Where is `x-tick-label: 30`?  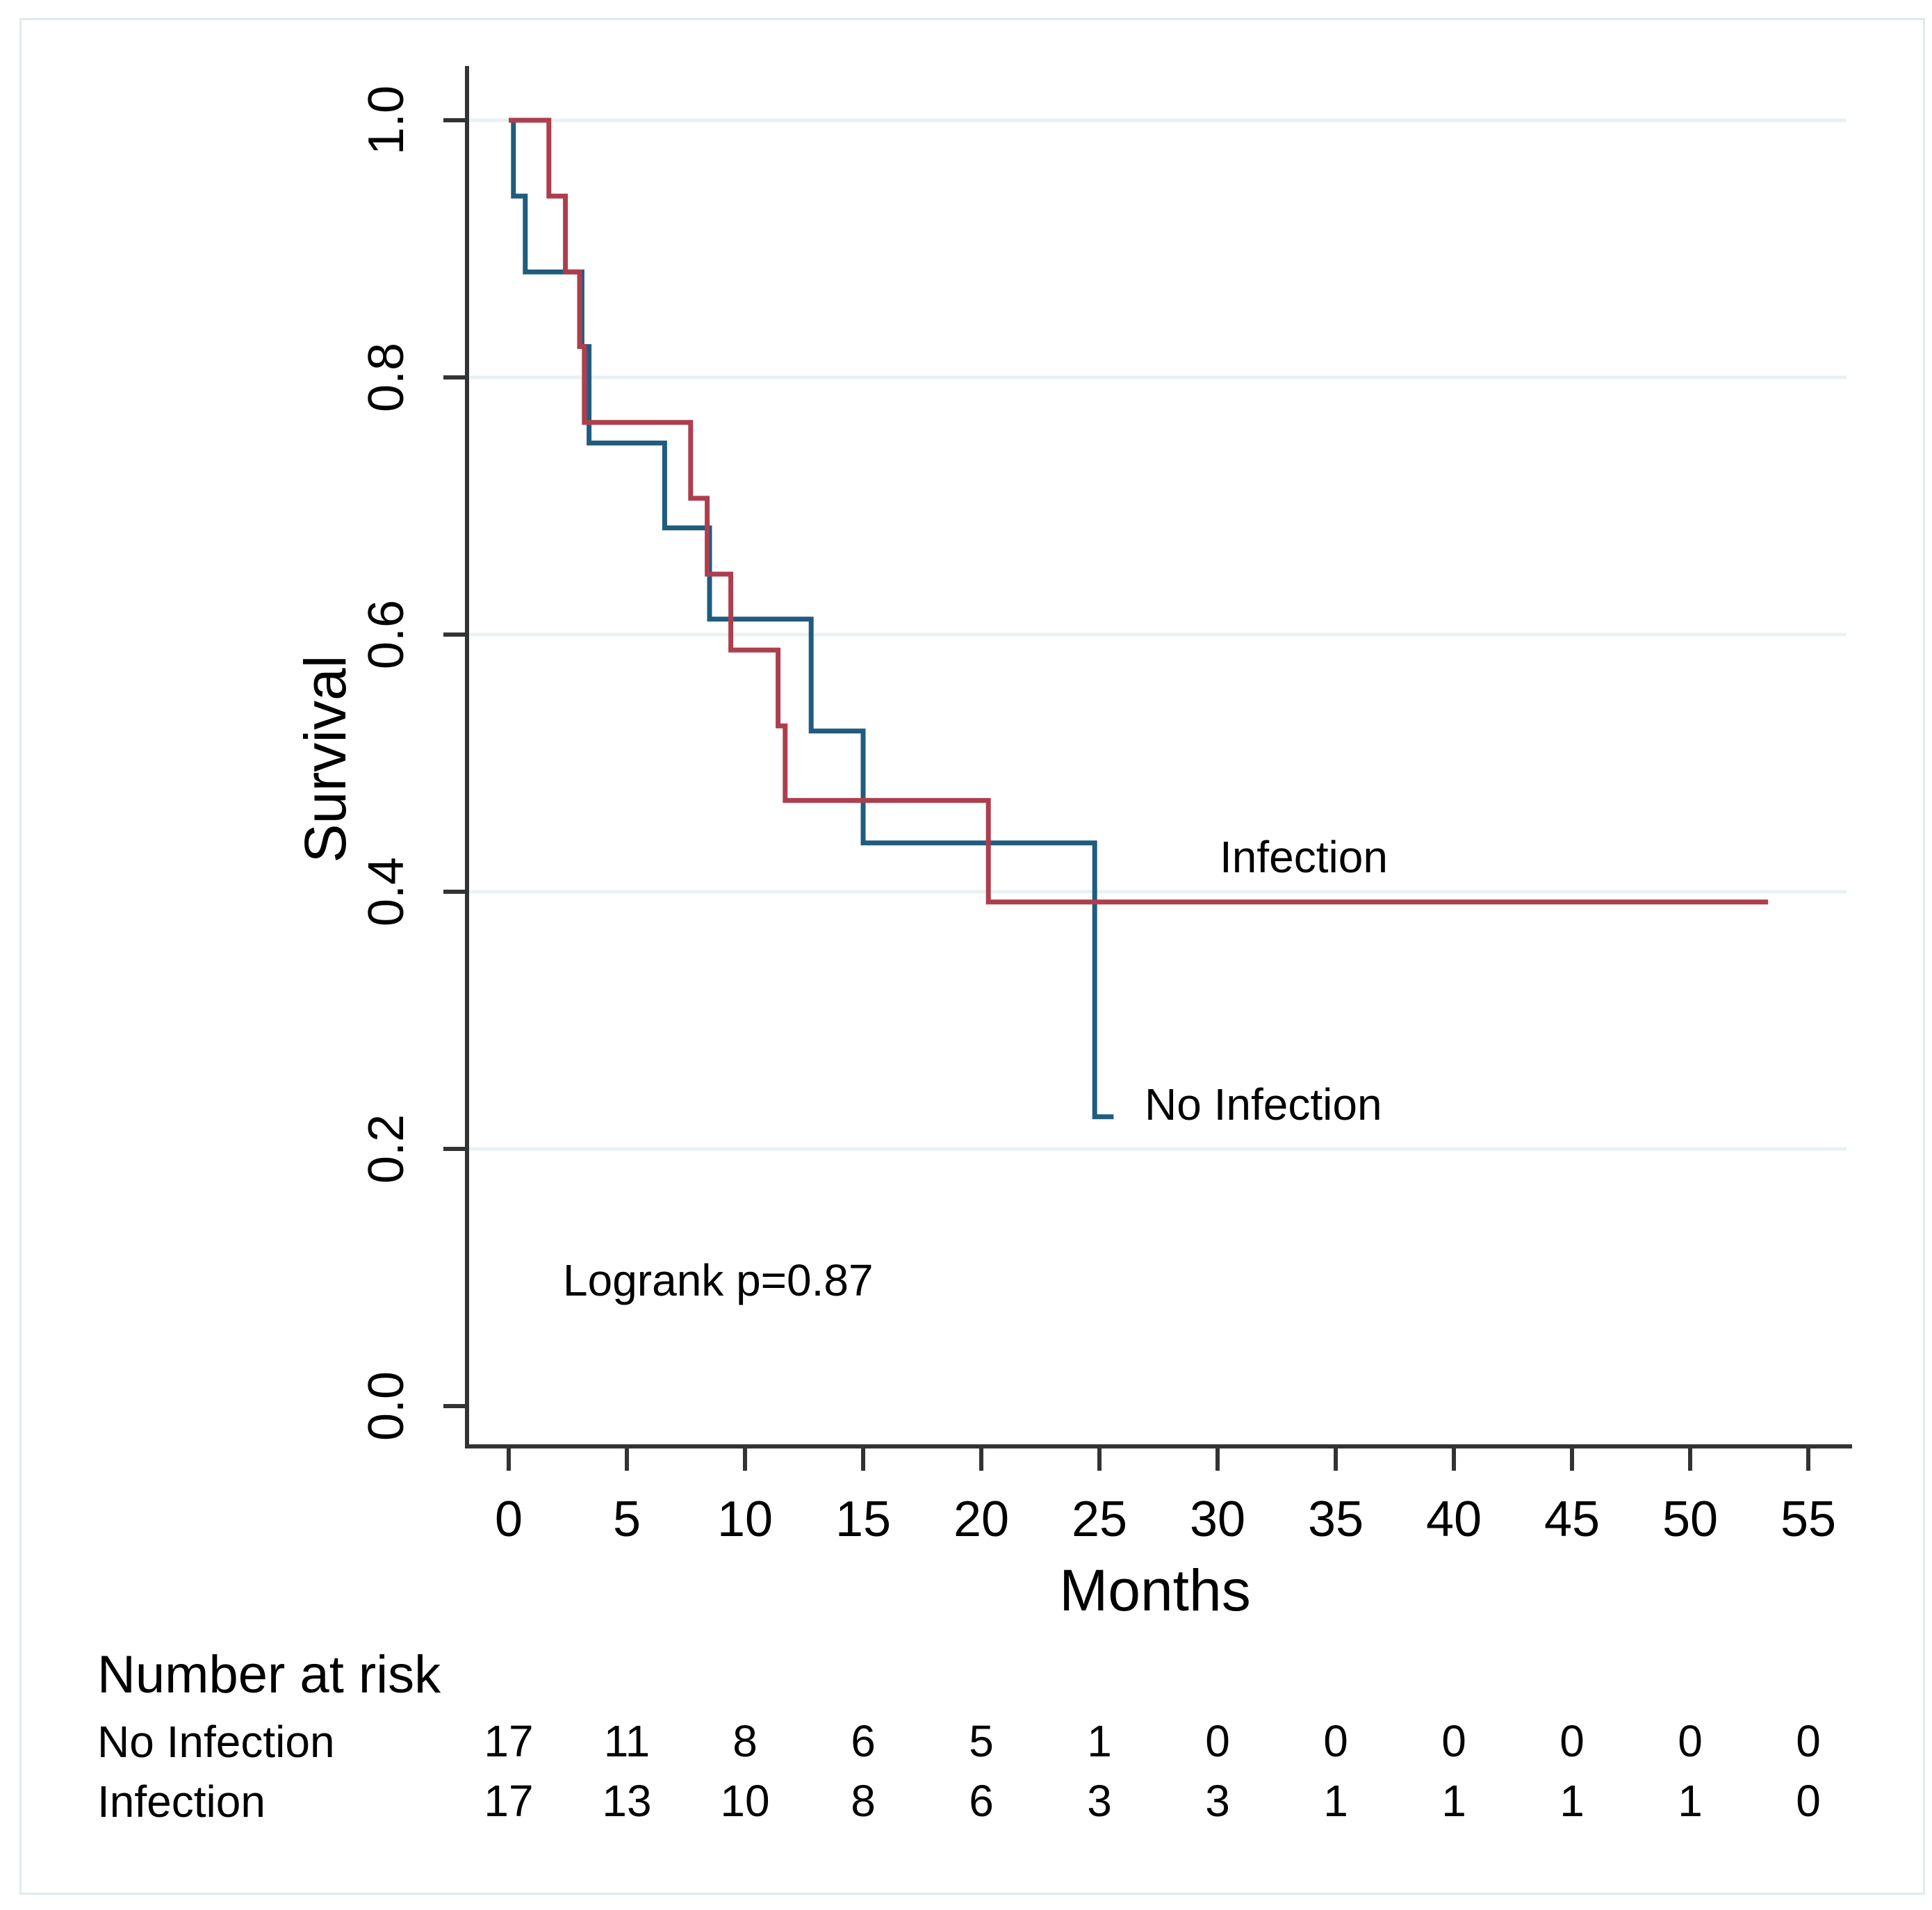
x-tick-label: 30 is located at coordinates (1217, 1519).